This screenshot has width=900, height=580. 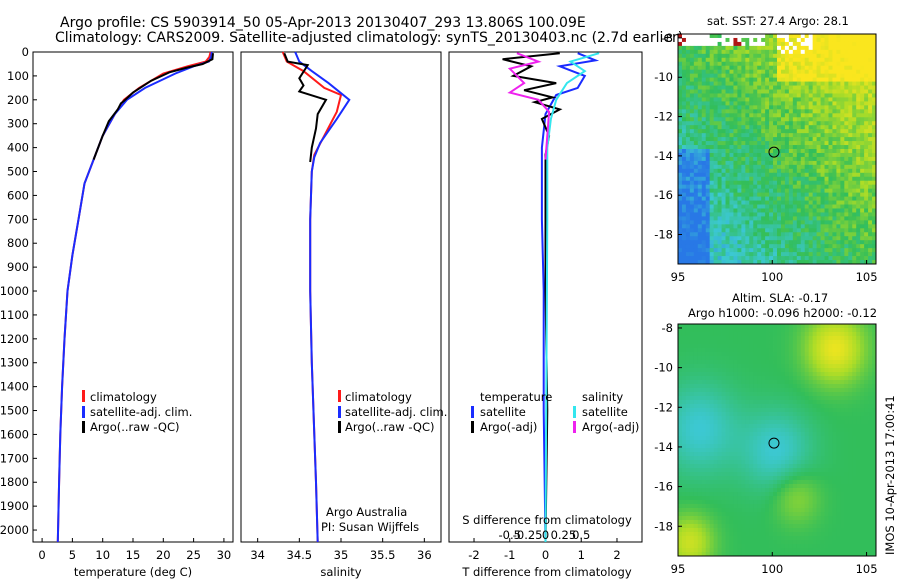 What do you see at coordinates (606, 412) in the screenshot?
I see `difference-legend-salinity: salinity satellite Argo(-adj)` at bounding box center [606, 412].